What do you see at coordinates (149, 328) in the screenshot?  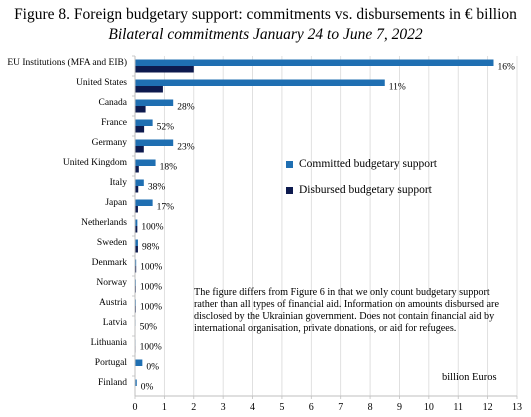 I see `data-label: 50%` at bounding box center [149, 328].